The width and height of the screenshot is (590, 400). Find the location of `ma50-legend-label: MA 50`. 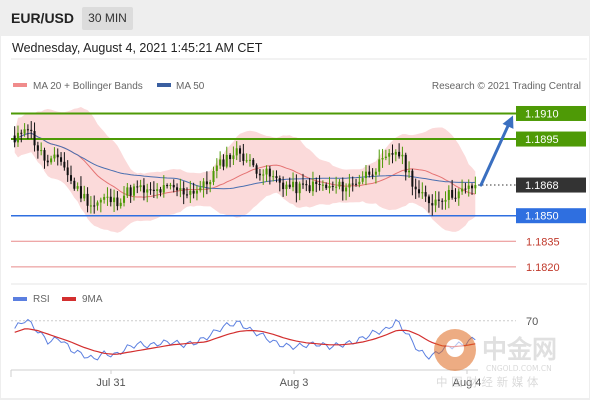

ma50-legend-label: MA 50 is located at coordinates (190, 86).